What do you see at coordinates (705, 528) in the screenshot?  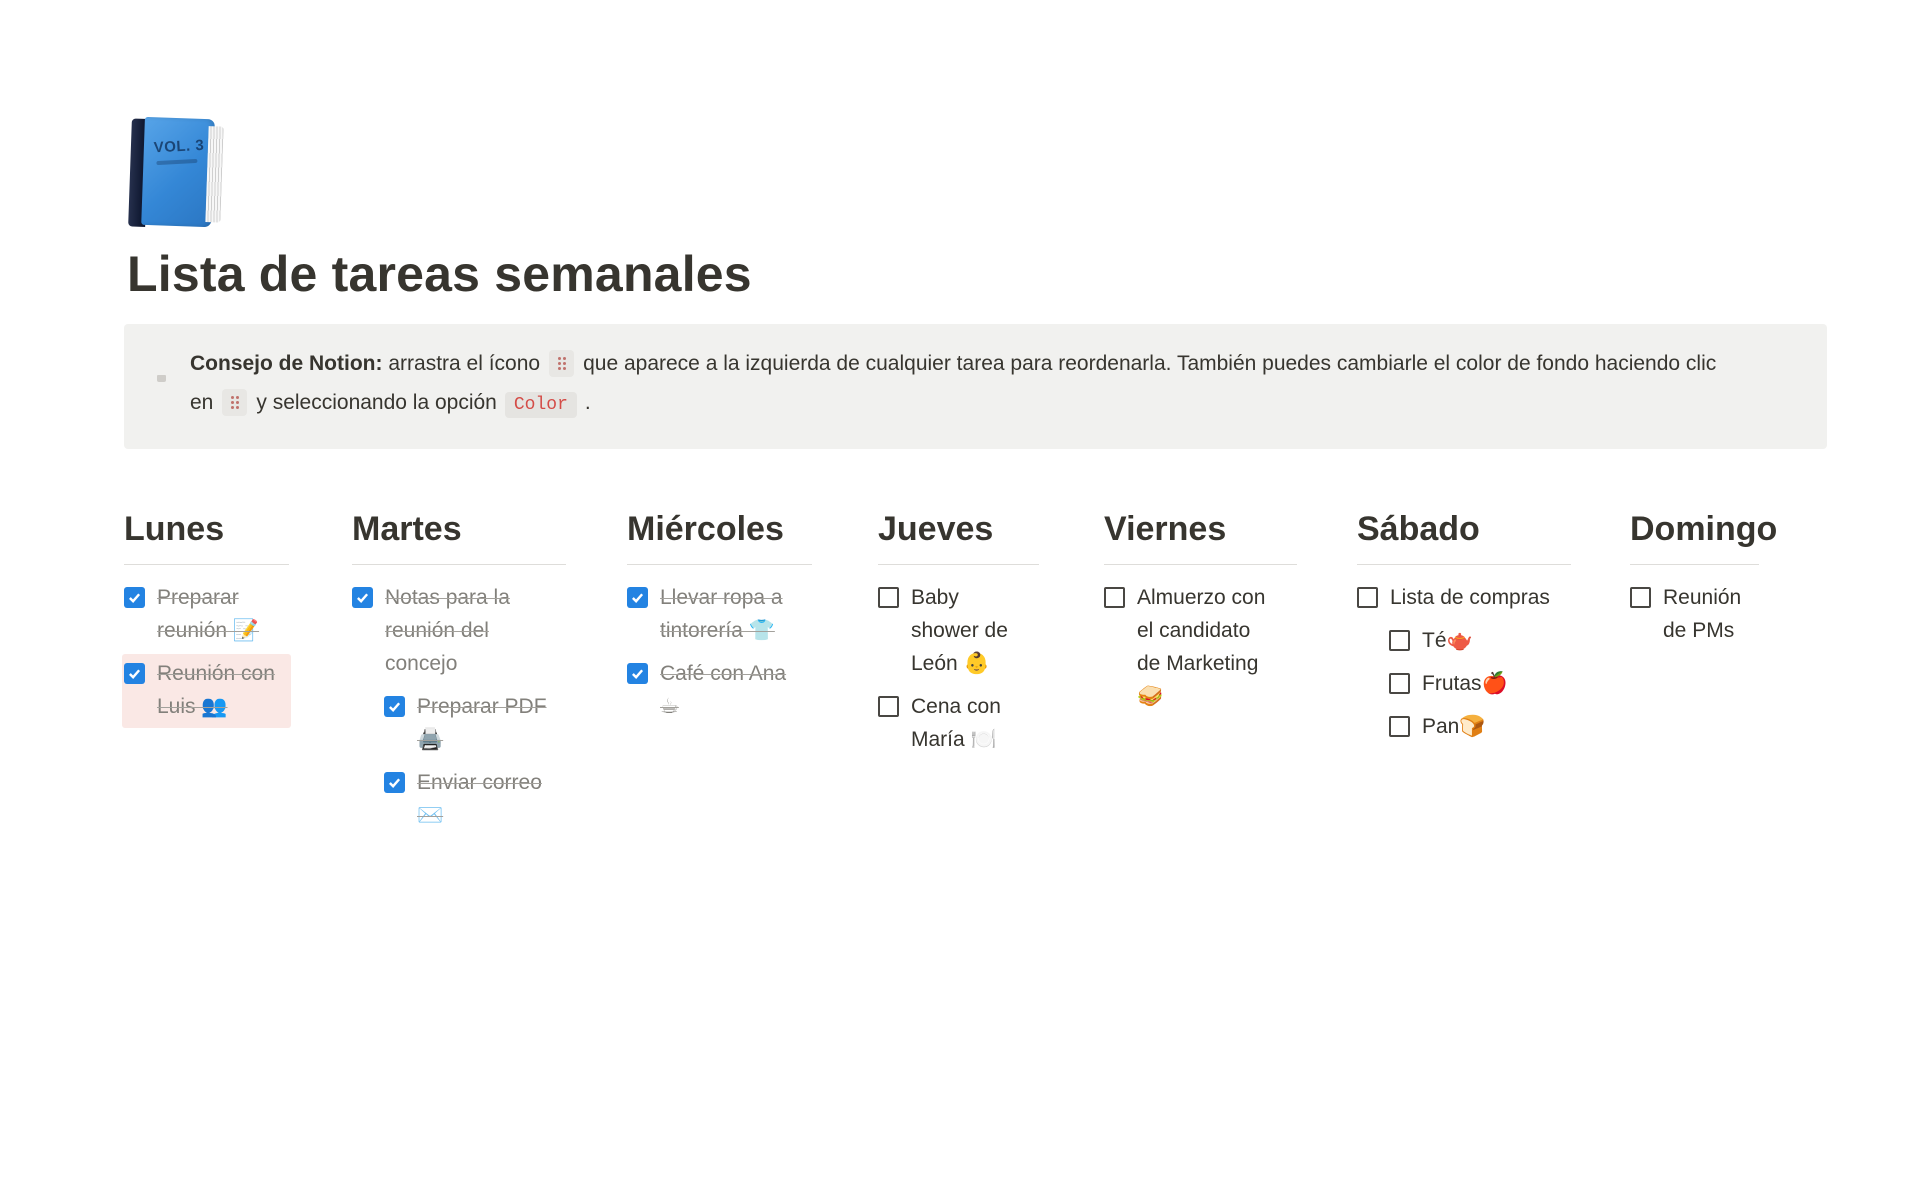 I see `day-heading-miercoles: Miércoles` at bounding box center [705, 528].